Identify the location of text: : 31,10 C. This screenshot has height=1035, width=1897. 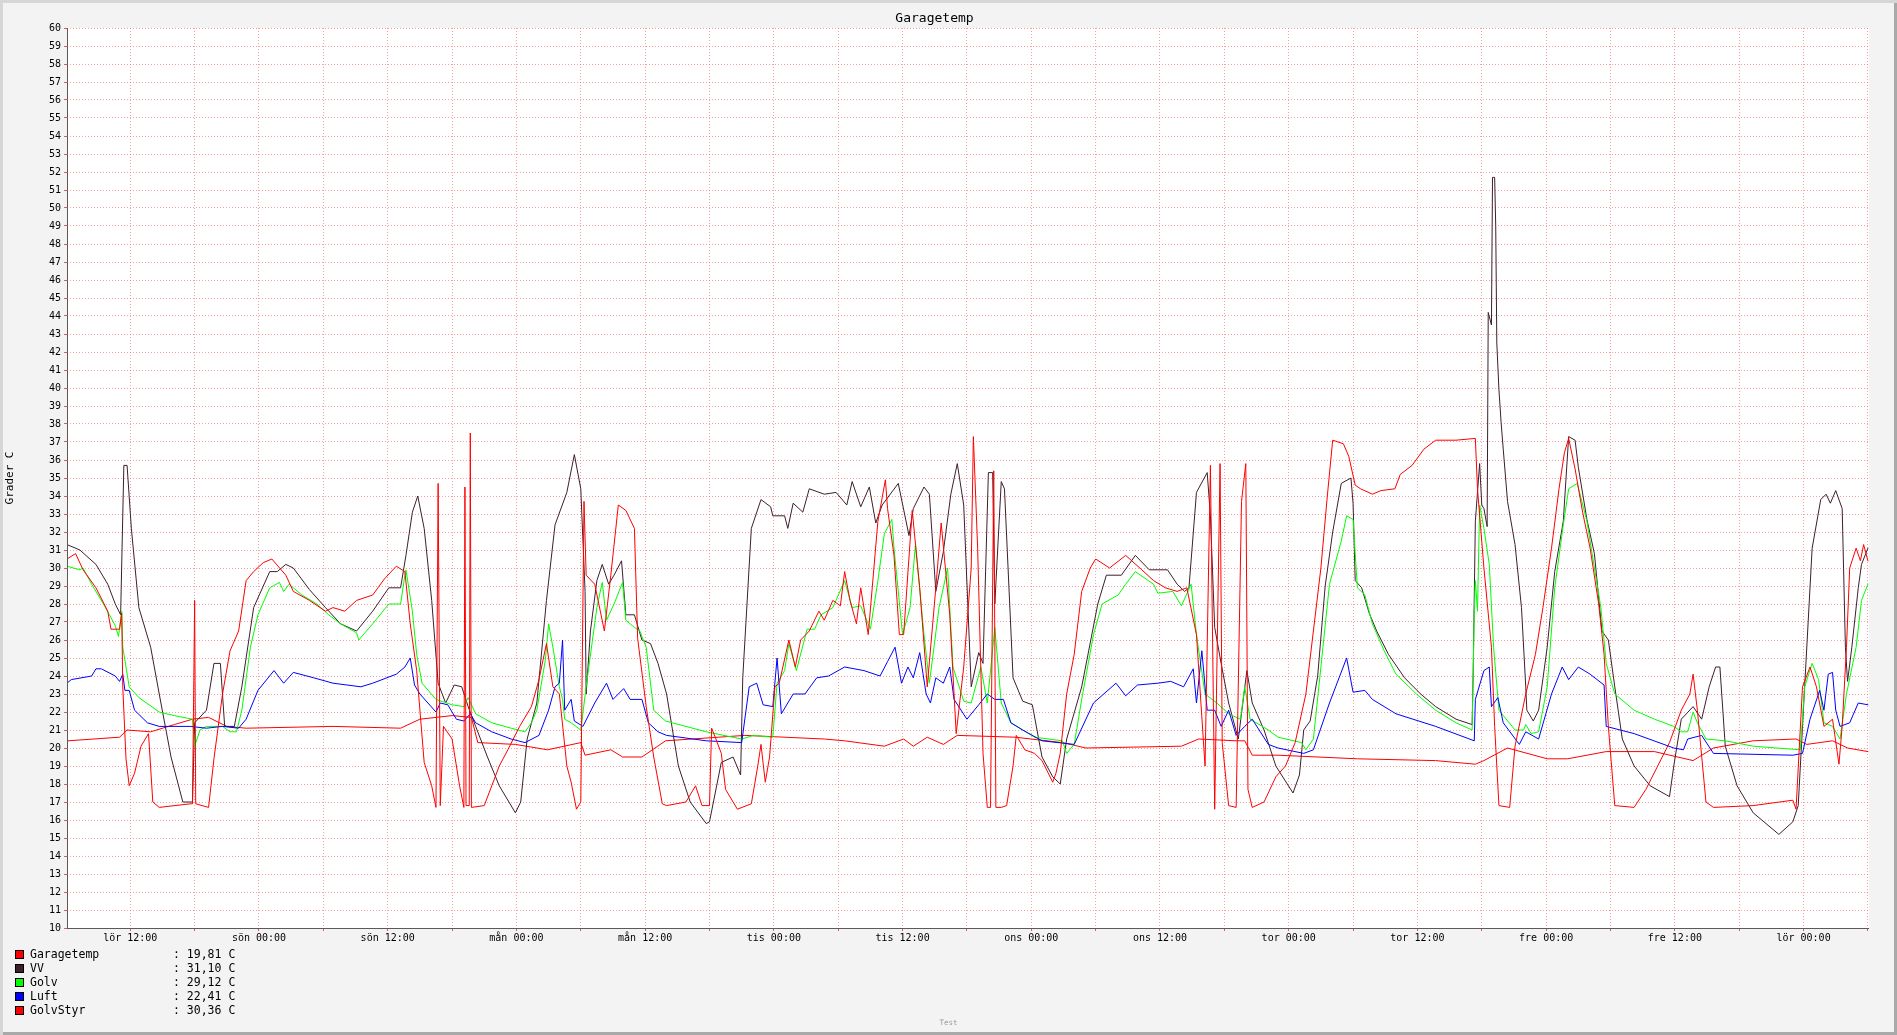
(204, 968).